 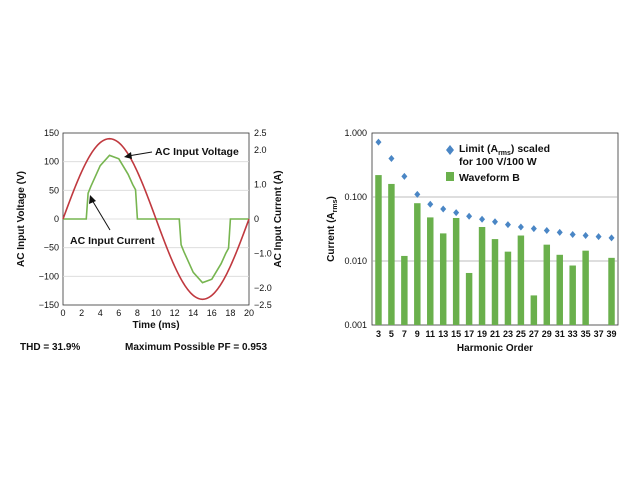 I want to click on current-tick-label: −2.5, so click(x=263, y=305).